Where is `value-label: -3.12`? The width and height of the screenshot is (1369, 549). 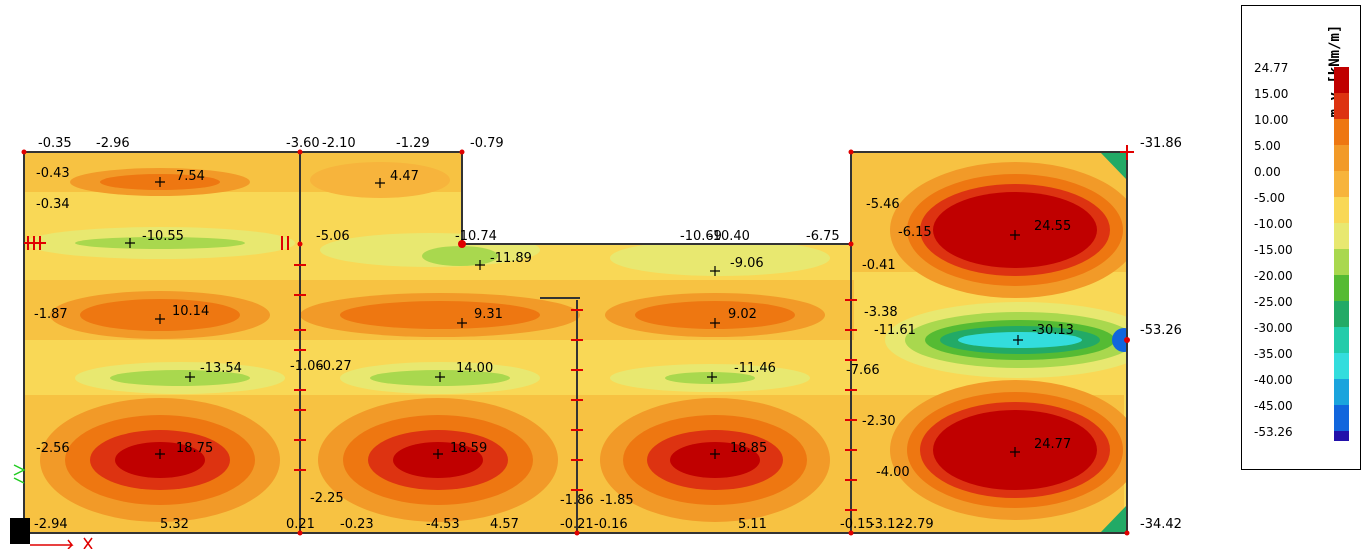
value-label: -3.12 is located at coordinates (887, 524).